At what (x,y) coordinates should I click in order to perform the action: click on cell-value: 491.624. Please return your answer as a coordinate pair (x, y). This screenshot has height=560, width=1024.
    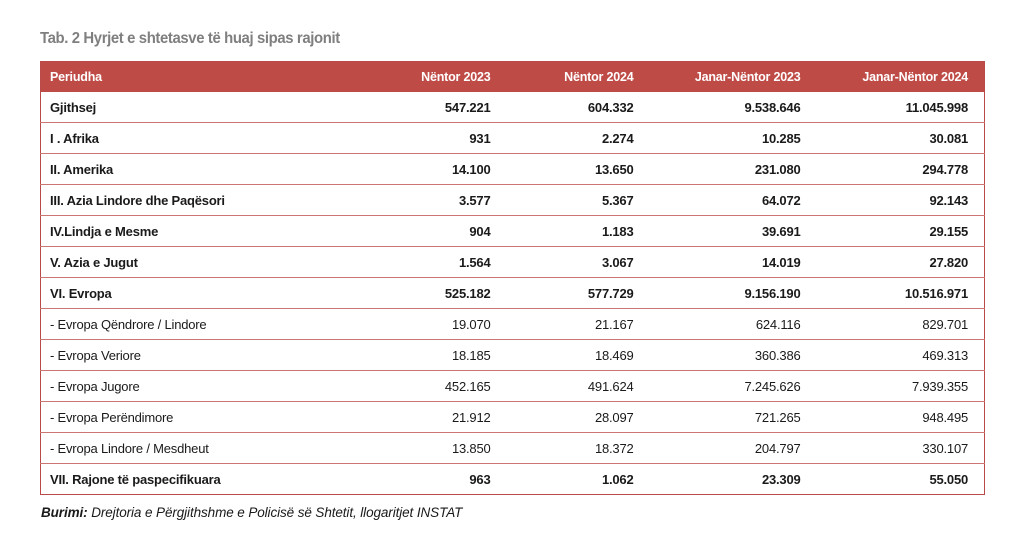
    Looking at the image, I should click on (578, 386).